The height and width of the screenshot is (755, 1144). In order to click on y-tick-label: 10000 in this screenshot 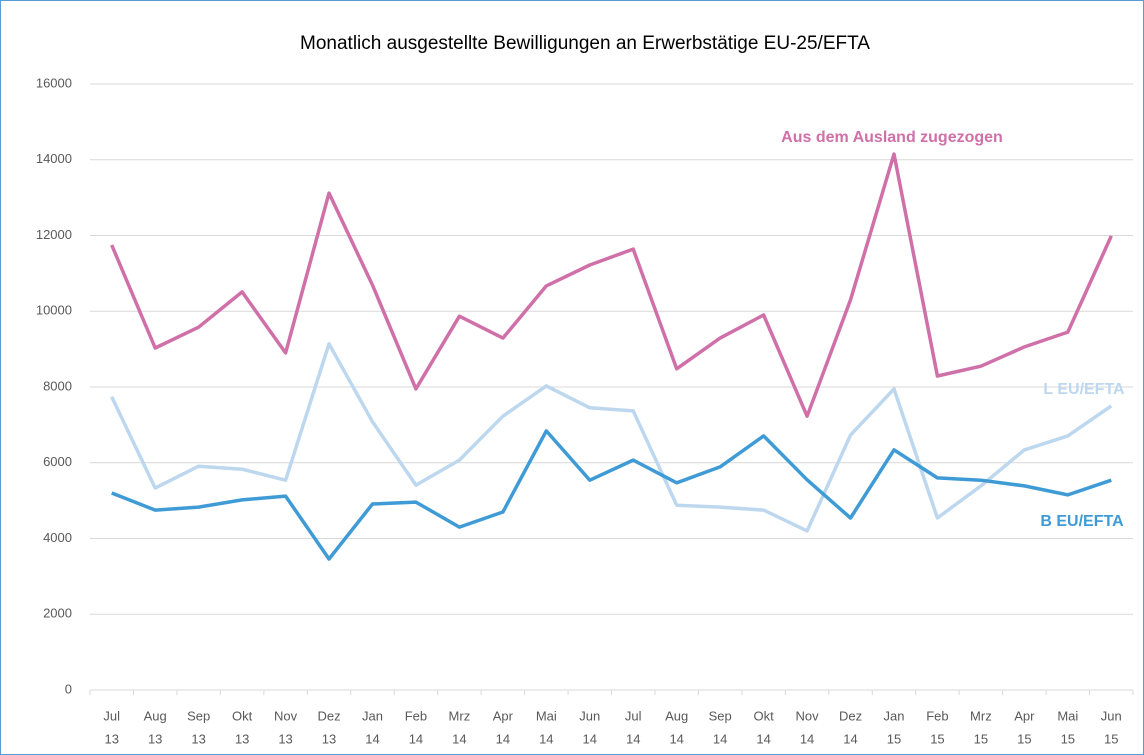, I will do `click(54, 310)`.